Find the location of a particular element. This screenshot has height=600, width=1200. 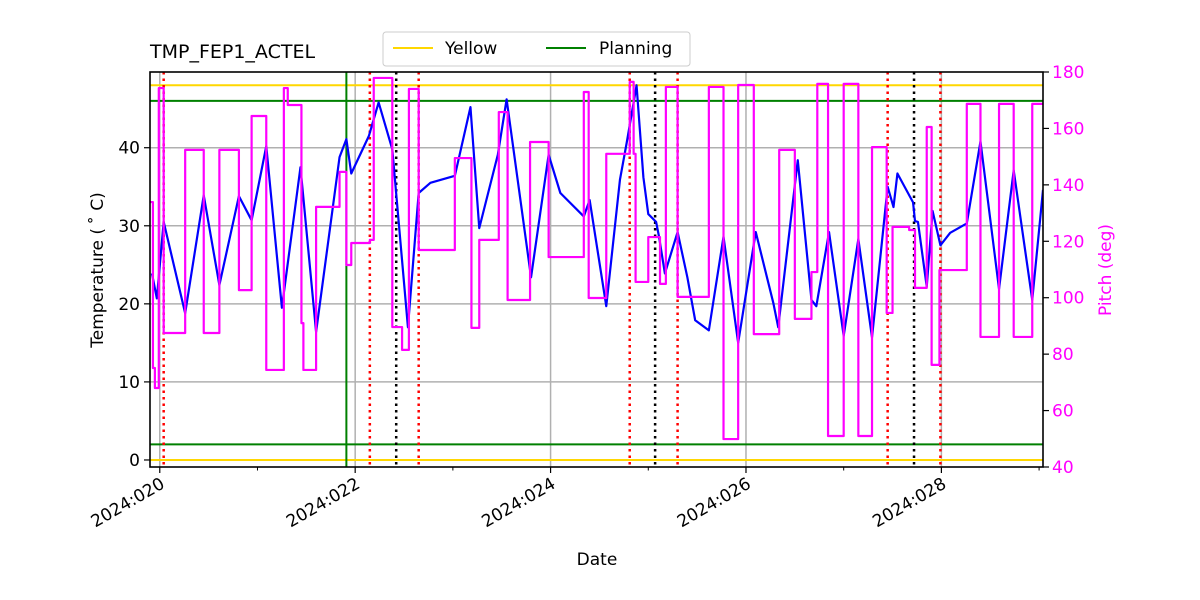

x-tick-label: 2024:024 is located at coordinates (519, 503).